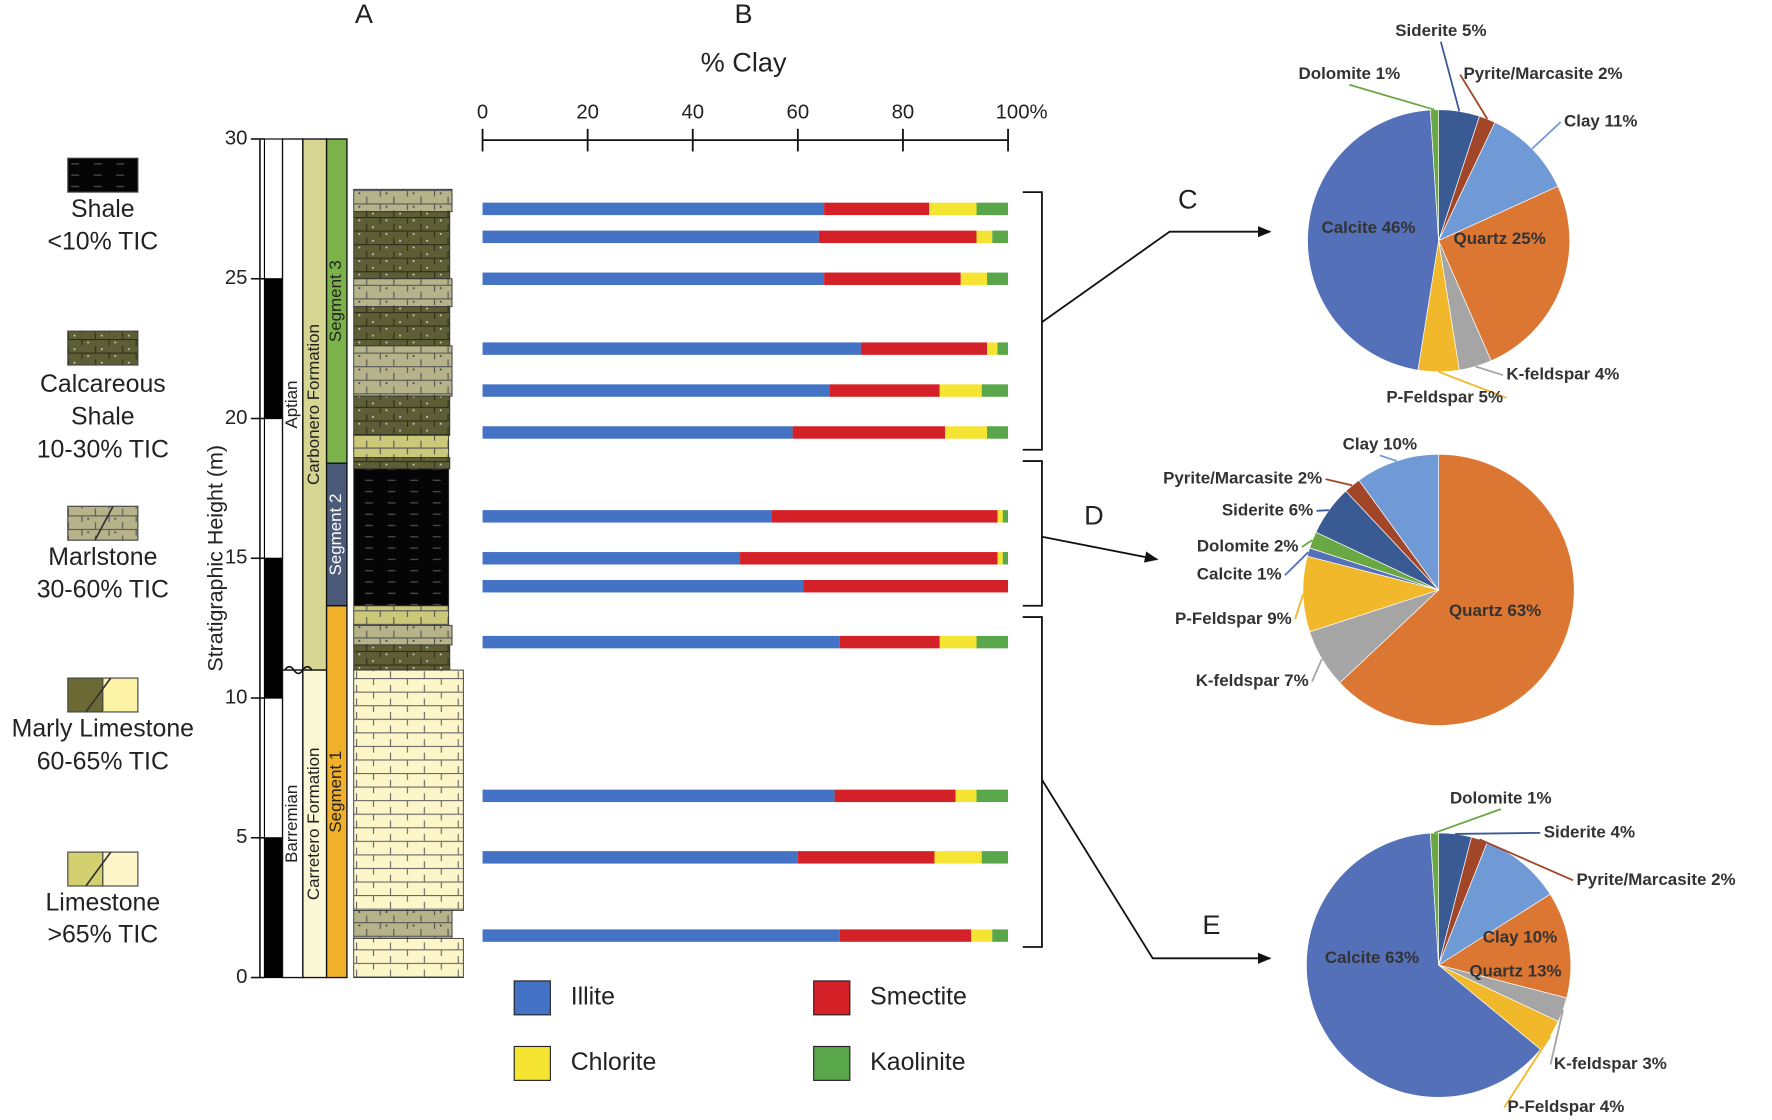 The height and width of the screenshot is (1120, 1772). Describe the element at coordinates (102, 934) in the screenshot. I see `lithology-label: >65% TIC` at that location.